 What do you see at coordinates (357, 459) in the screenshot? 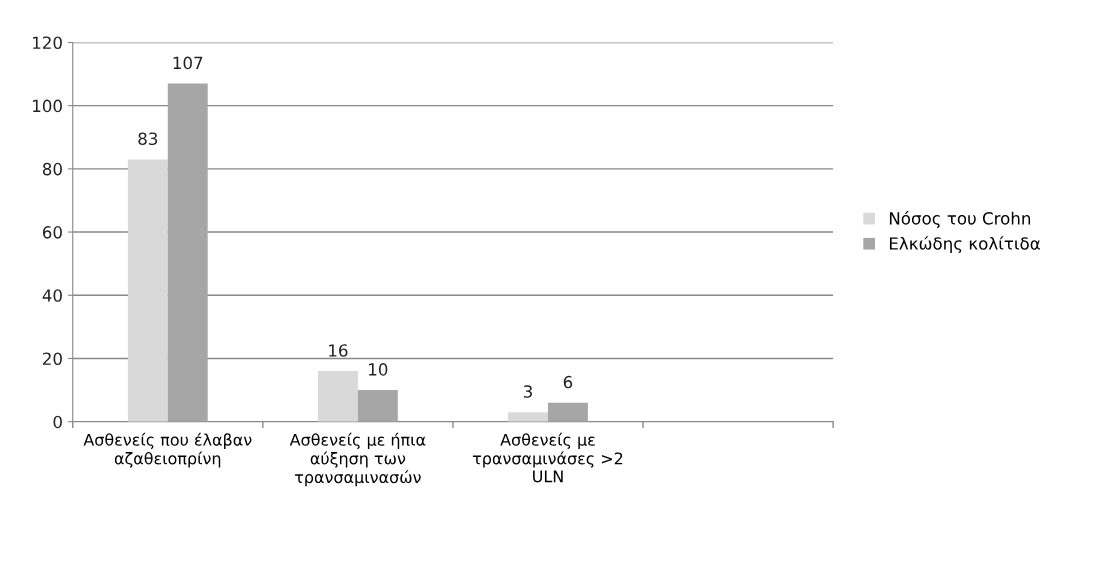
I see `x-tick-label: Ασθενείς με ήπια αύξηση των τρανσαμινασών` at bounding box center [357, 459].